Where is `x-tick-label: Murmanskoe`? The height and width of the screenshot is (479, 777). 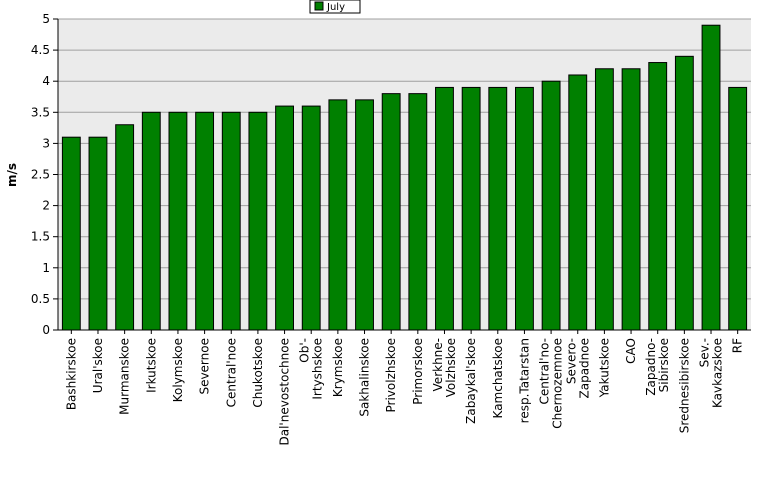
x-tick-label: Murmanskoe is located at coordinates (125, 376).